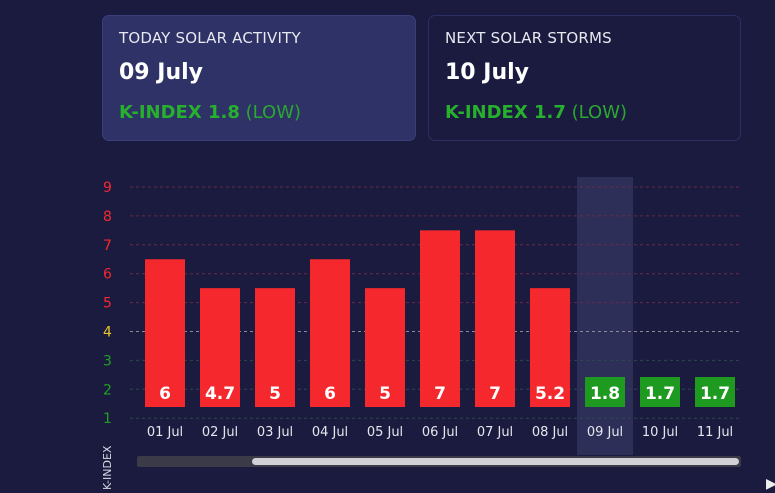 This screenshot has height=493, width=775. What do you see at coordinates (107, 419) in the screenshot?
I see `y-tick-1: 1` at bounding box center [107, 419].